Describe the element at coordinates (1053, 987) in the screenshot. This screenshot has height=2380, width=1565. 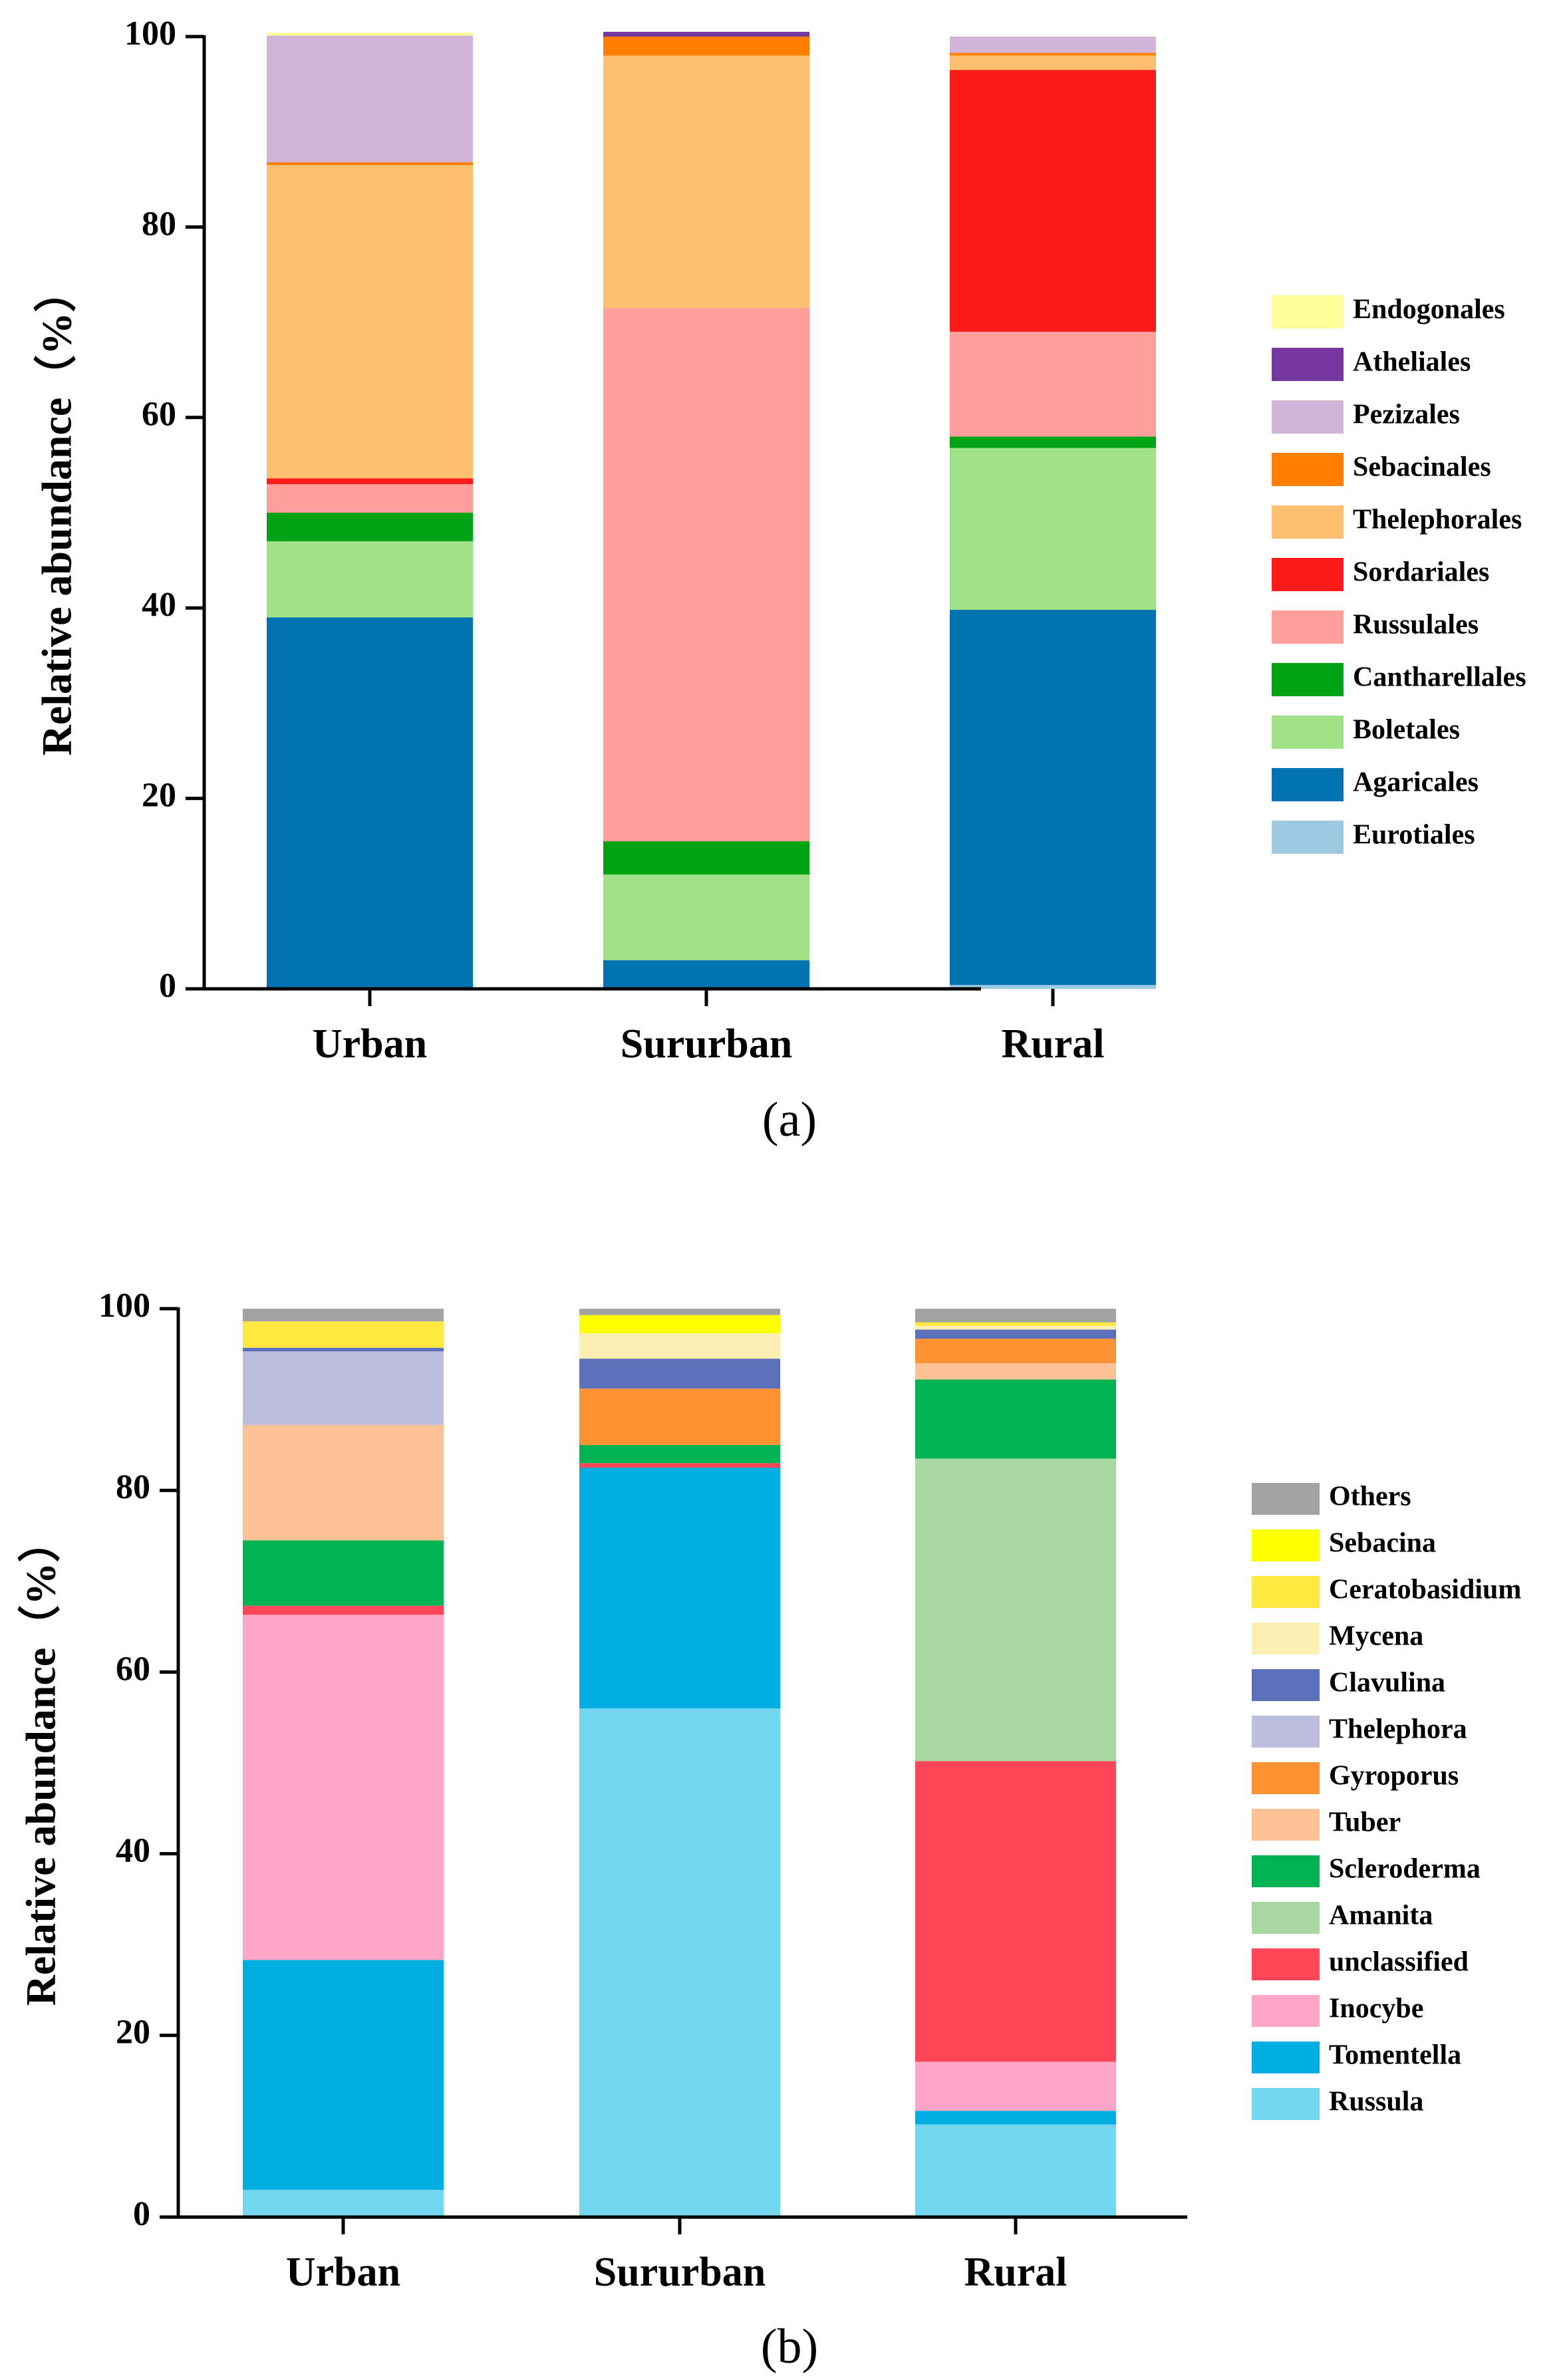
I see `bar-segment-eurotiales` at that location.